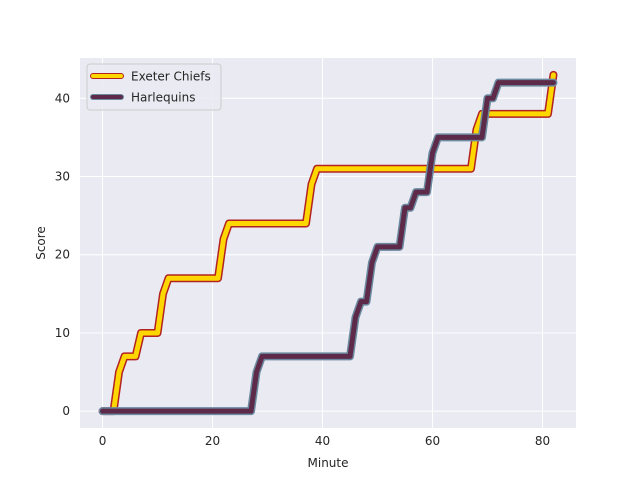 The width and height of the screenshot is (640, 480). Describe the element at coordinates (171, 77) in the screenshot. I see `legend-label-exeter-chiefs: Exeter Chiefs` at that location.